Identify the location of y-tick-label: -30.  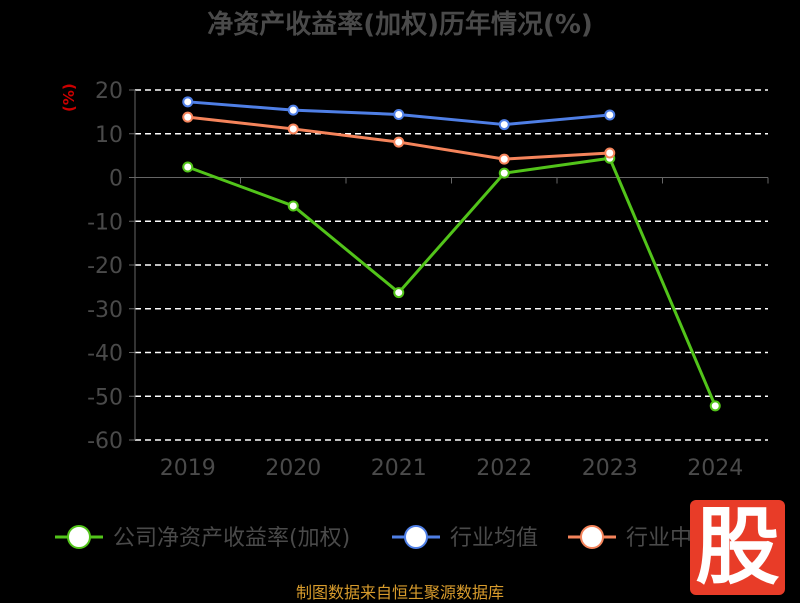
(105, 310).